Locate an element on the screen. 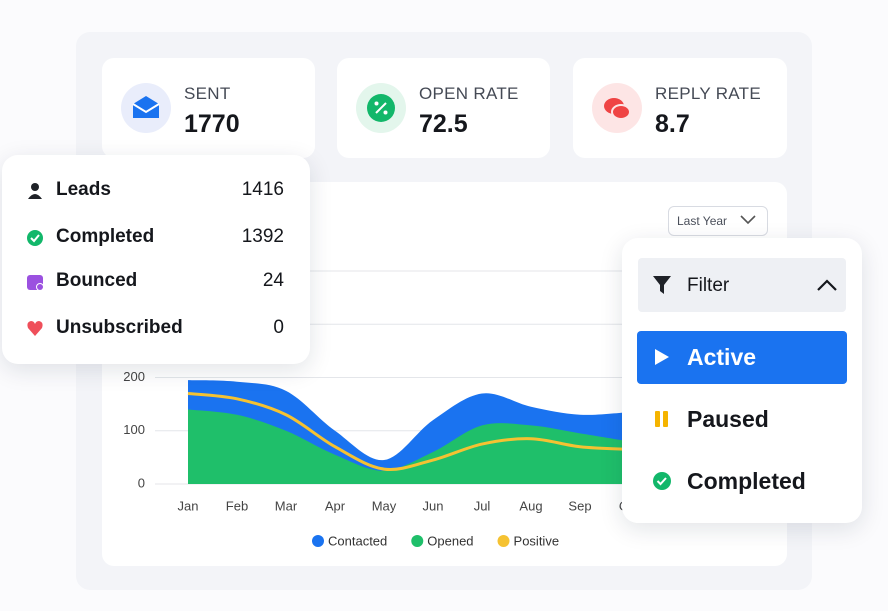 This screenshot has height=611, width=888. lead-row: Unsubscribed 0 is located at coordinates (155, 329).